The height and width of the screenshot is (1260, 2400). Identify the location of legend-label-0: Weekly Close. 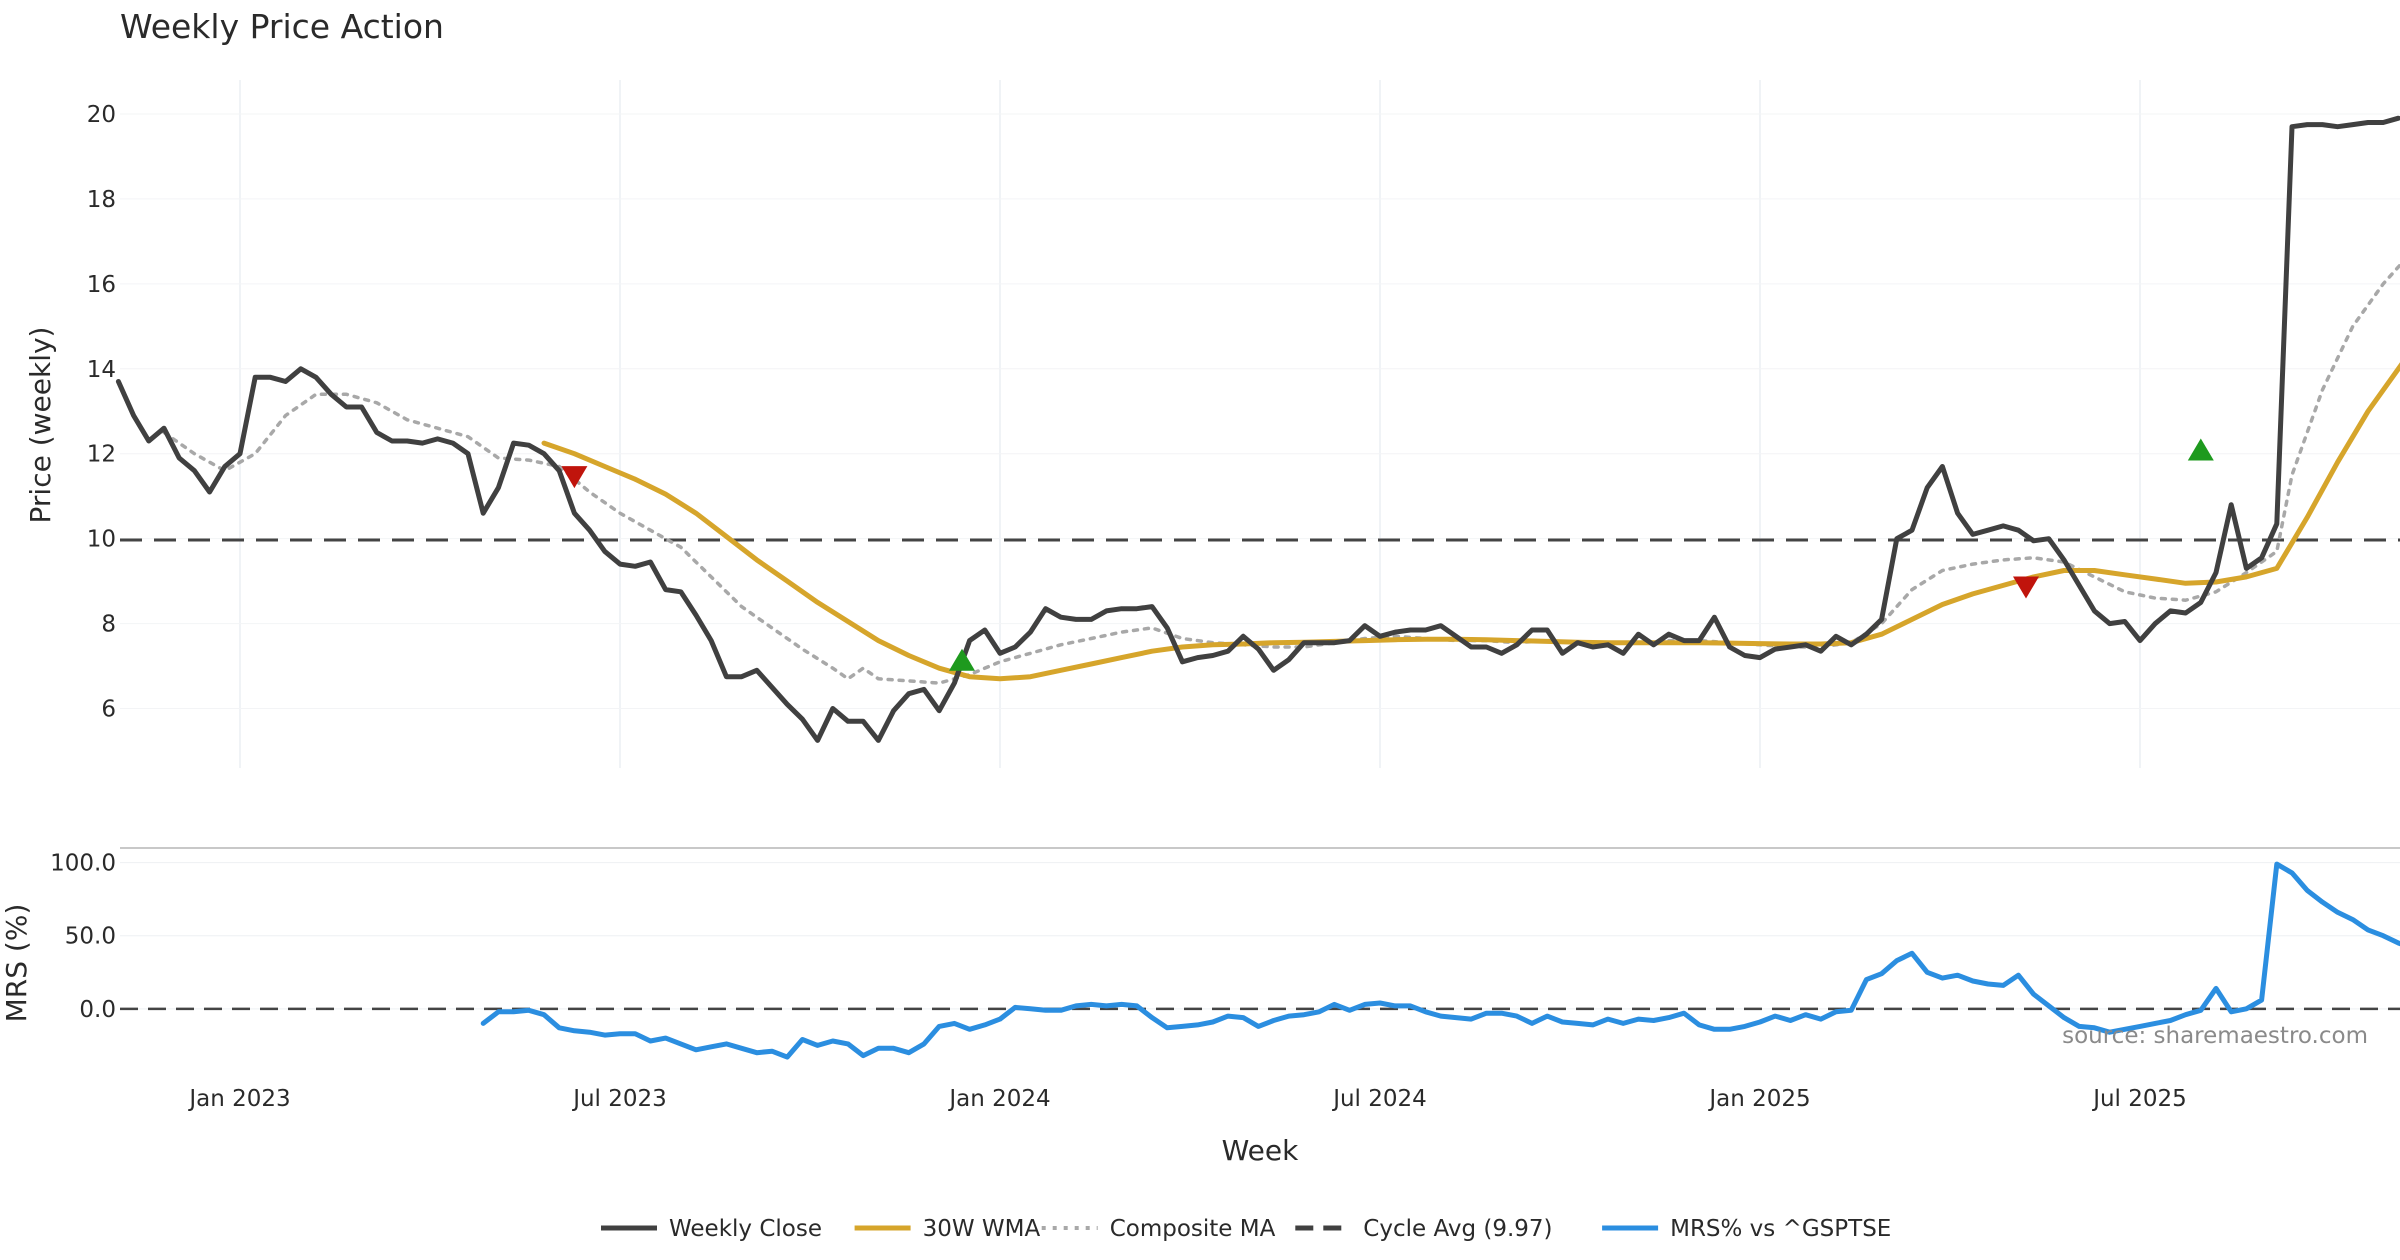
(745, 1229).